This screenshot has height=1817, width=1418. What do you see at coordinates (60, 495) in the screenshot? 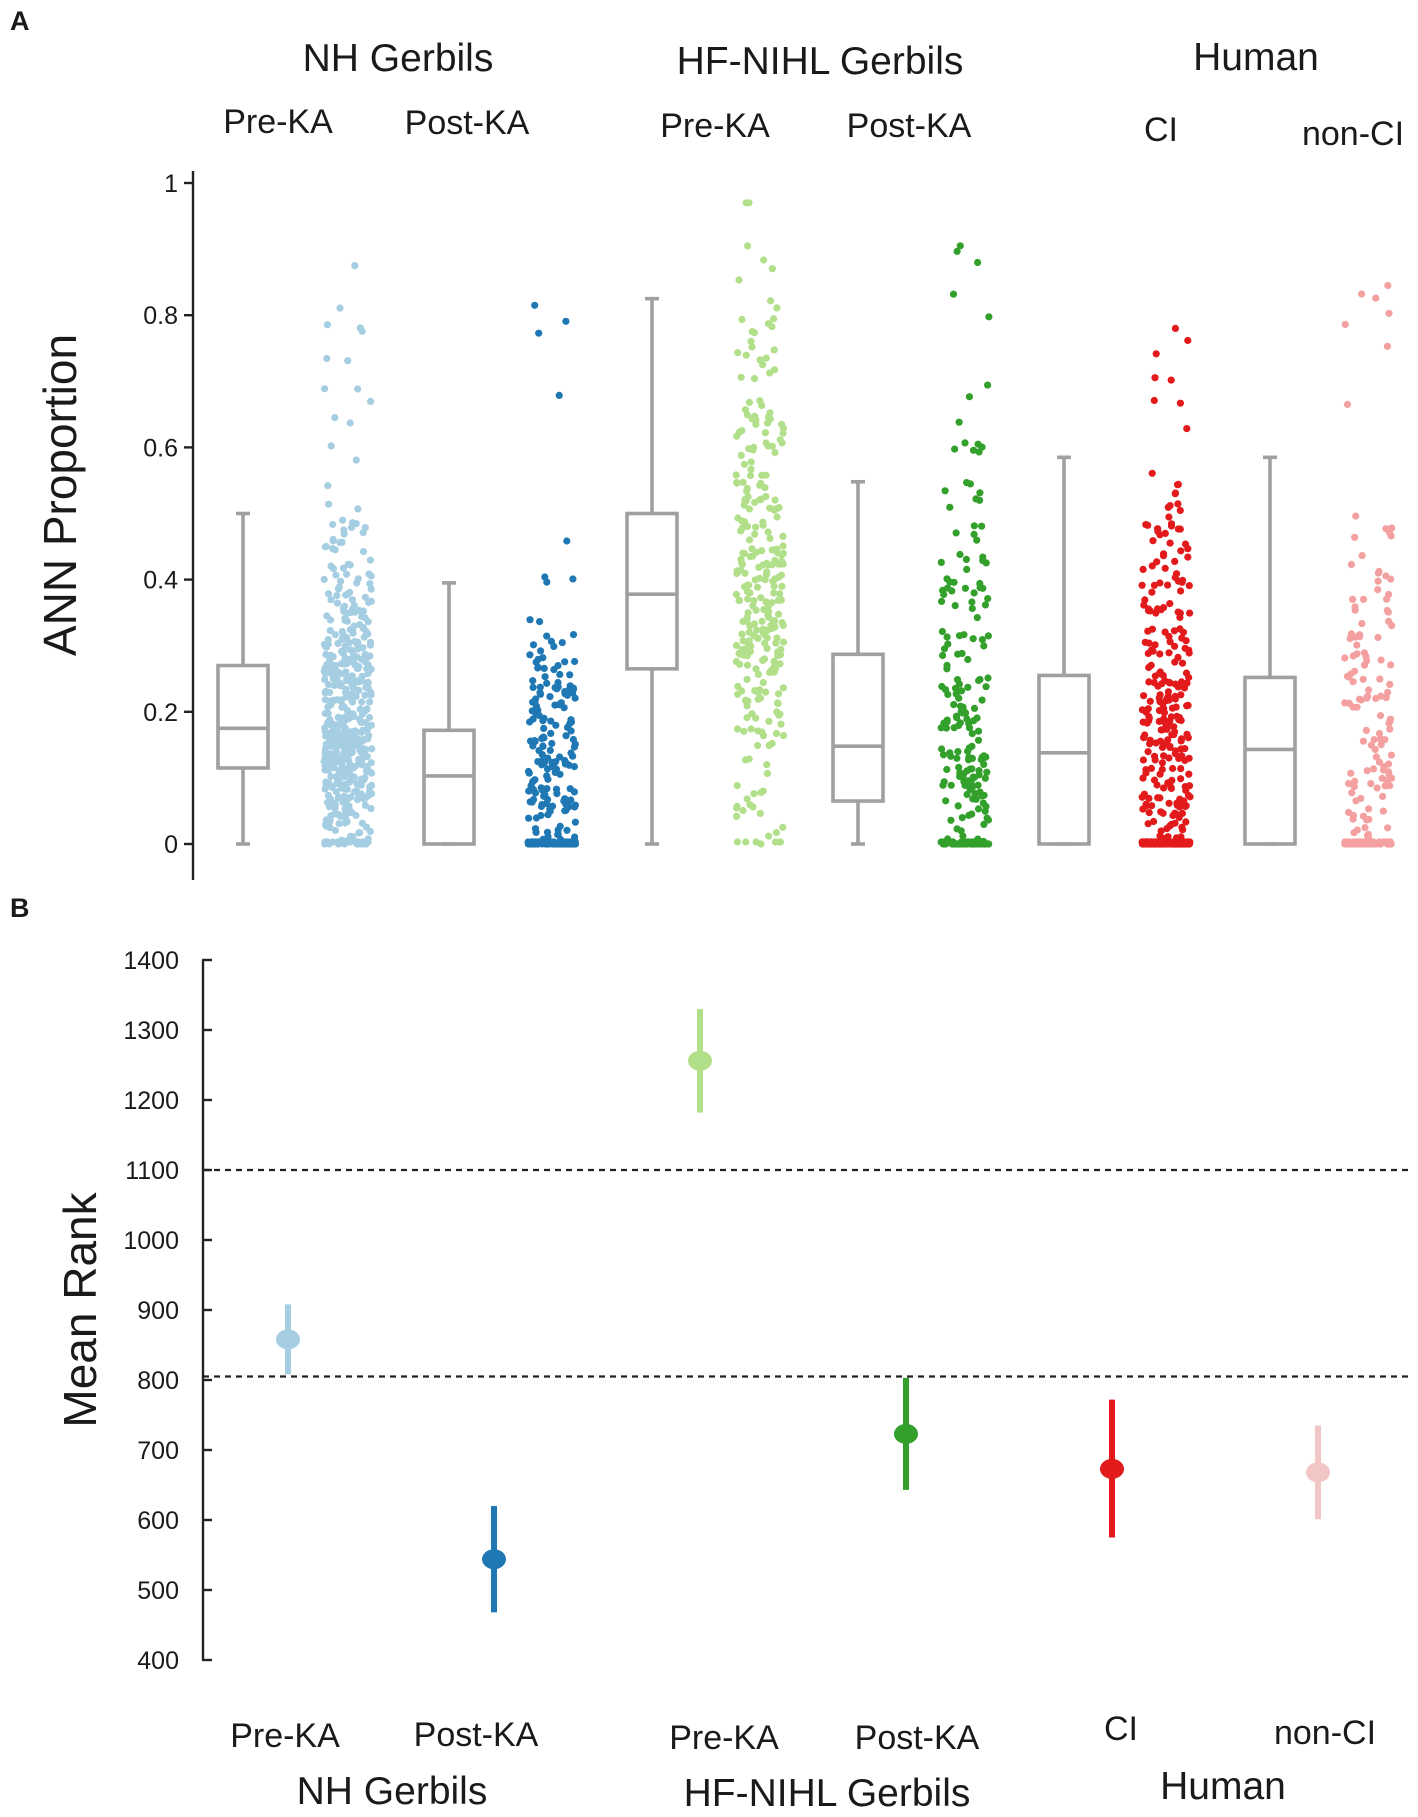
I see `y-axis-label: ANN Proportion` at bounding box center [60, 495].